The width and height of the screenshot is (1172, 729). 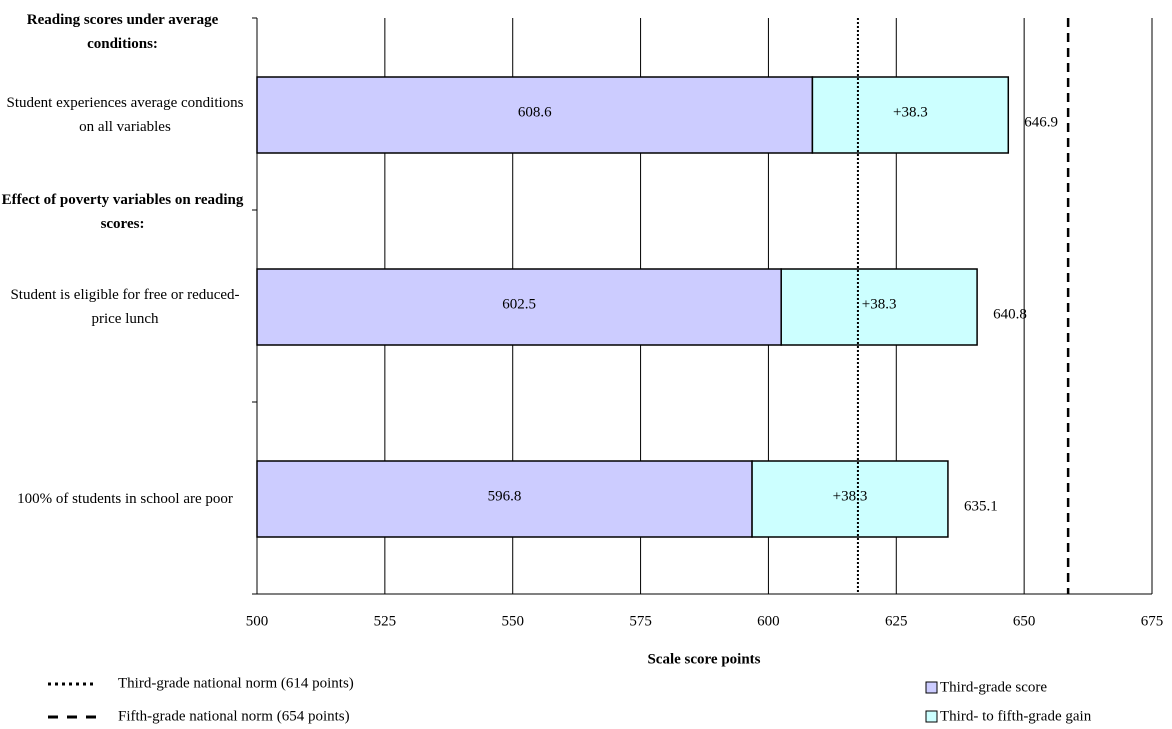 I want to click on x-tick-label: 600, so click(x=768, y=621).